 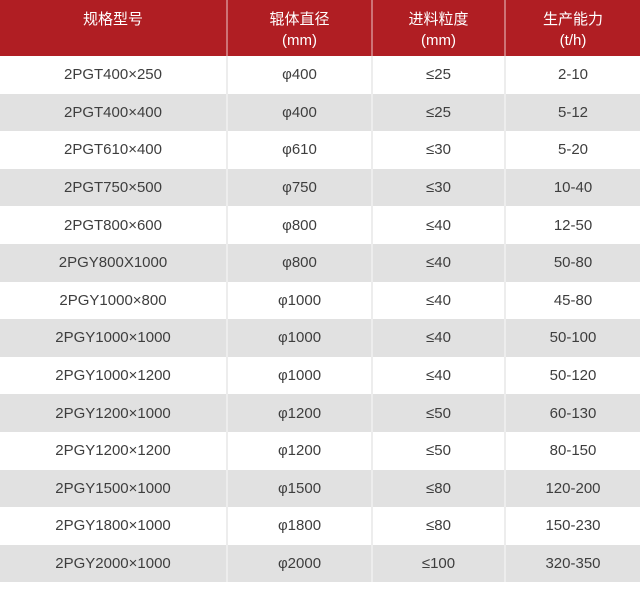 I want to click on table-row: 2PGY1800×1000 φ1800 ≤80 150-230, so click(x=320, y=526).